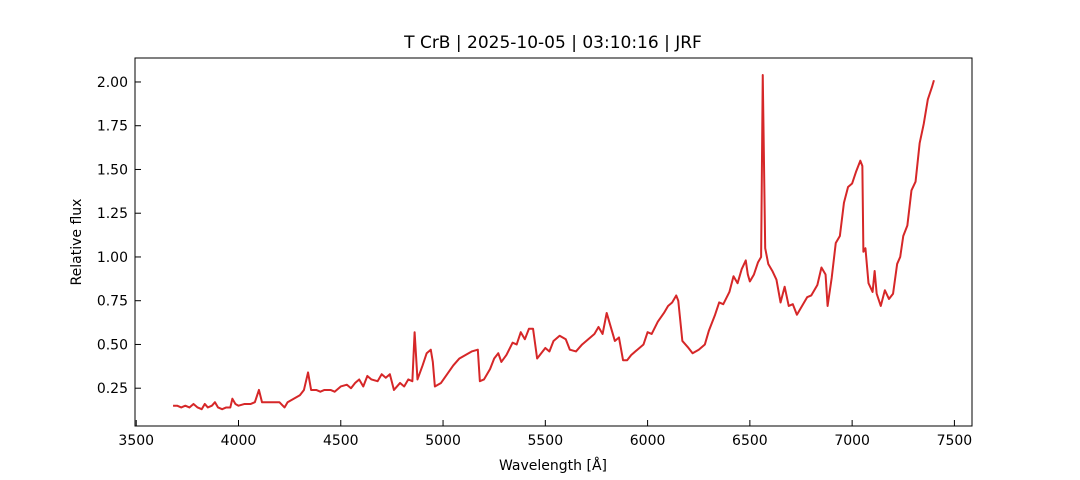 Image resolution: width=1080 pixels, height=480 pixels. What do you see at coordinates (112, 345) in the screenshot?
I see `y-tick-label: 0.50` at bounding box center [112, 345].